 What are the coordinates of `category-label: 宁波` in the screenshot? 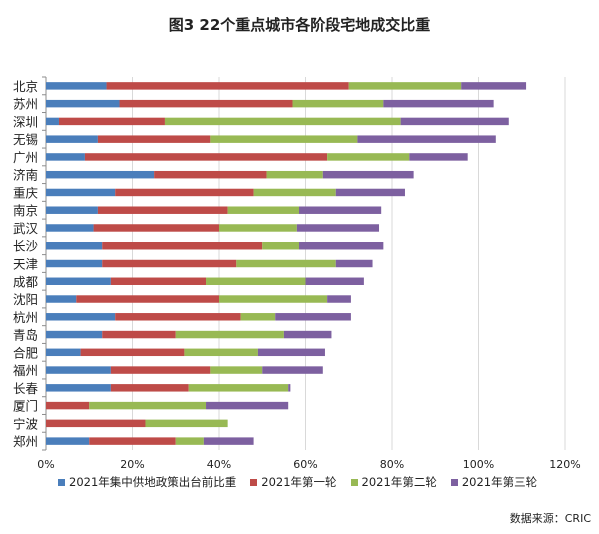 It's located at (26, 423).